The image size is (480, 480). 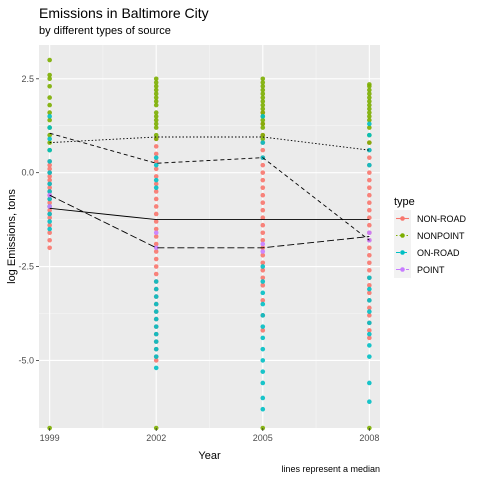 What do you see at coordinates (27, 79) in the screenshot?
I see `y-tick-label: 2.5` at bounding box center [27, 79].